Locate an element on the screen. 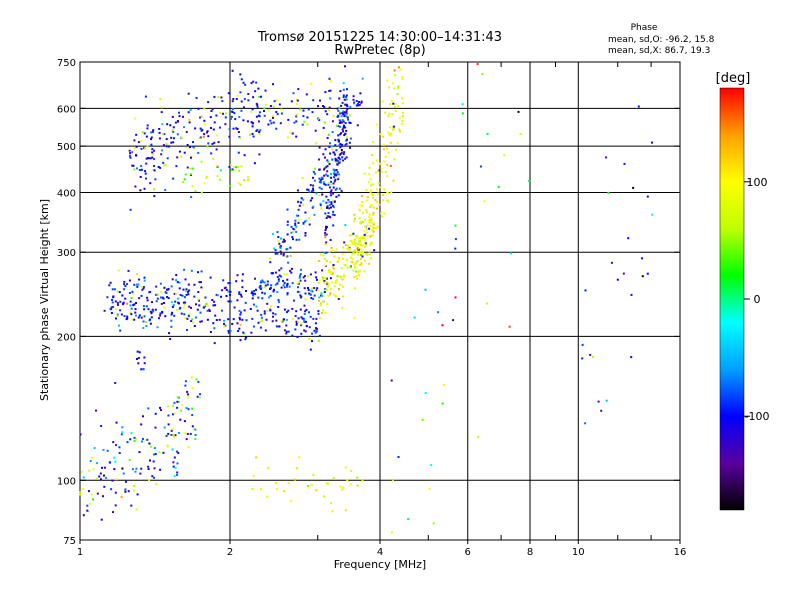 The height and width of the screenshot is (600, 800). y-tick-label: 600 is located at coordinates (66, 109).